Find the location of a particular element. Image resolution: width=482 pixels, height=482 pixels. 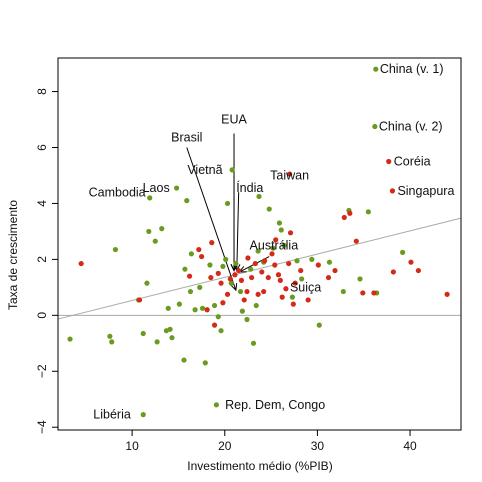

x-tick-label: 20 is located at coordinates (225, 446).